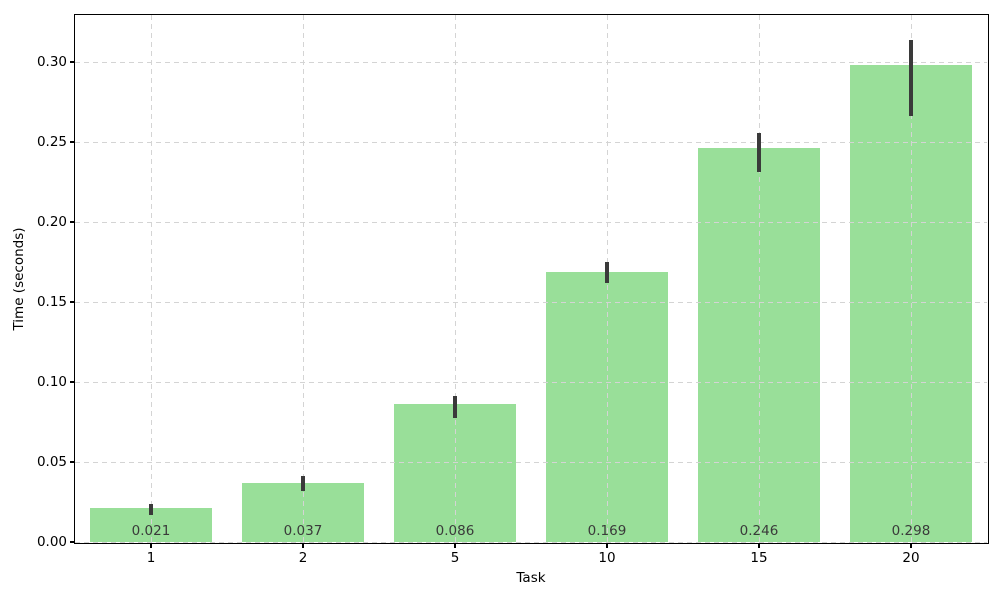 The width and height of the screenshot is (1000, 600). Describe the element at coordinates (51, 222) in the screenshot. I see `y-tick-label: 0.20` at that location.